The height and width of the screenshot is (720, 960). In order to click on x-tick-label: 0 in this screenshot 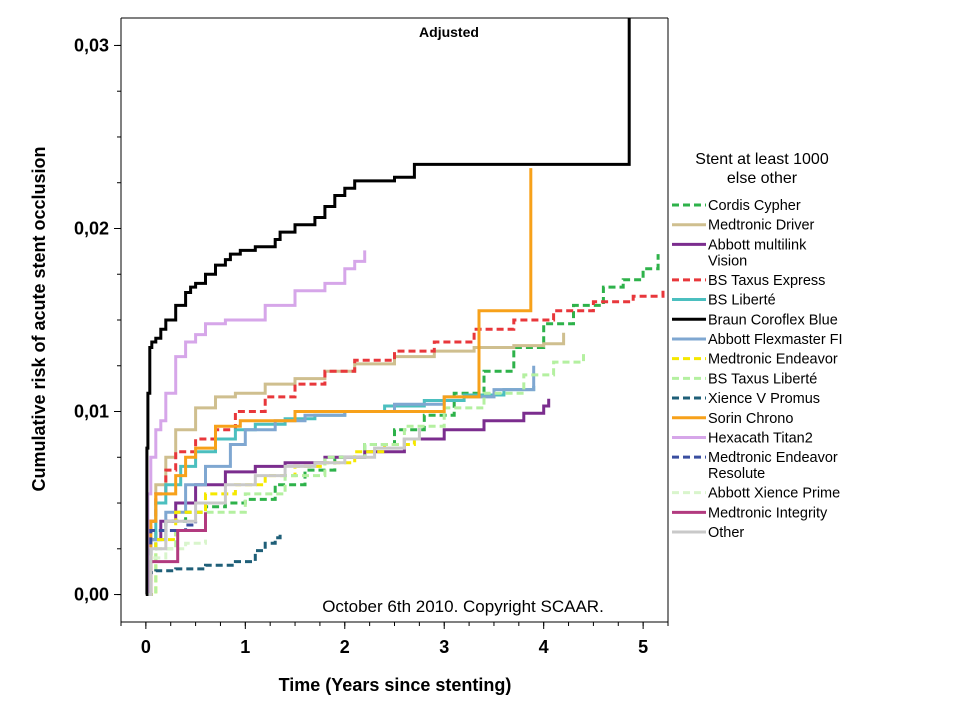, I will do `click(146, 647)`.